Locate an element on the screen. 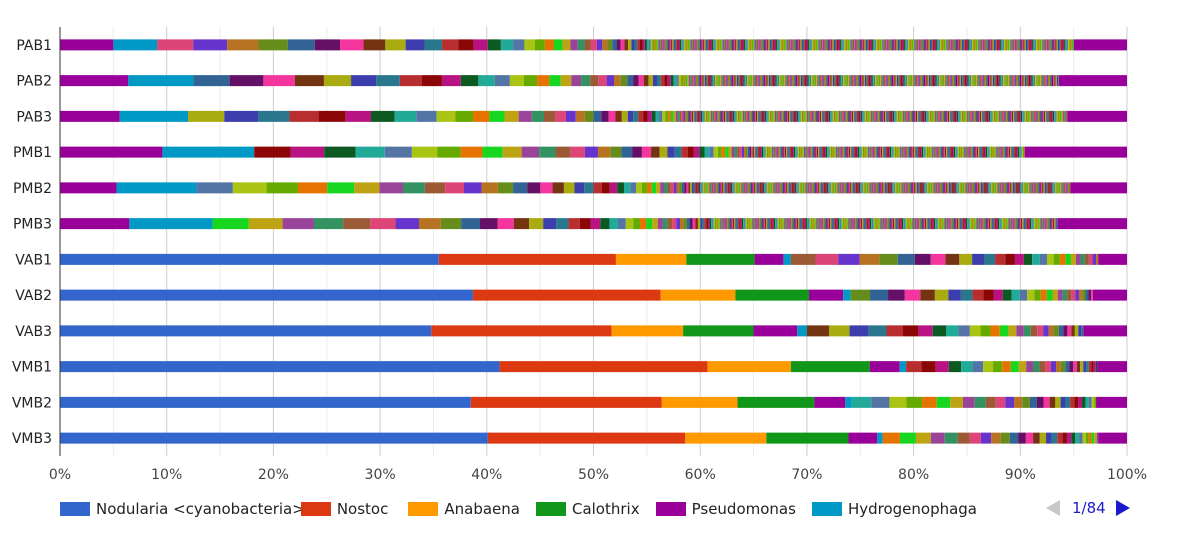  legend-item-nodularia: Nodularia <cyanobacteria> is located at coordinates (182, 509).